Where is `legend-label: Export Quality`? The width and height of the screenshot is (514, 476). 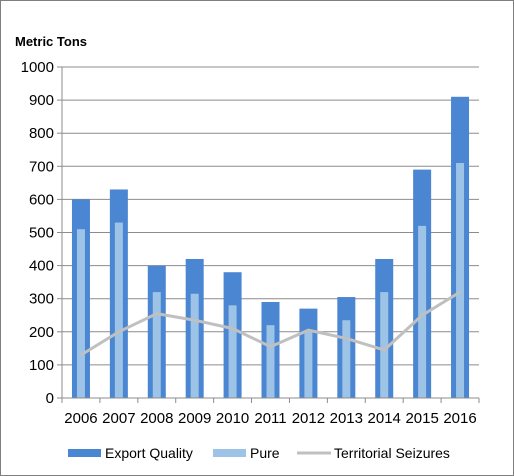 legend-label: Export Quality is located at coordinates (149, 453).